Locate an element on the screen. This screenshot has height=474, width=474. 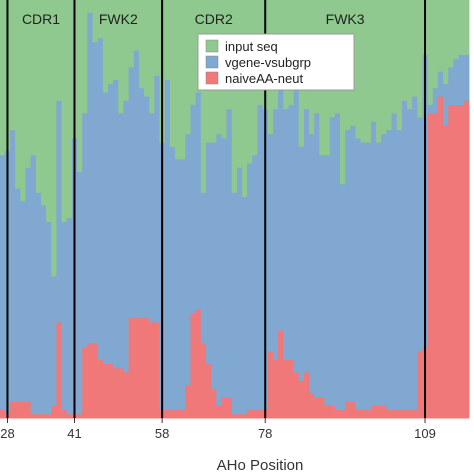
x-axis-title: AHo Position is located at coordinates (260, 465).